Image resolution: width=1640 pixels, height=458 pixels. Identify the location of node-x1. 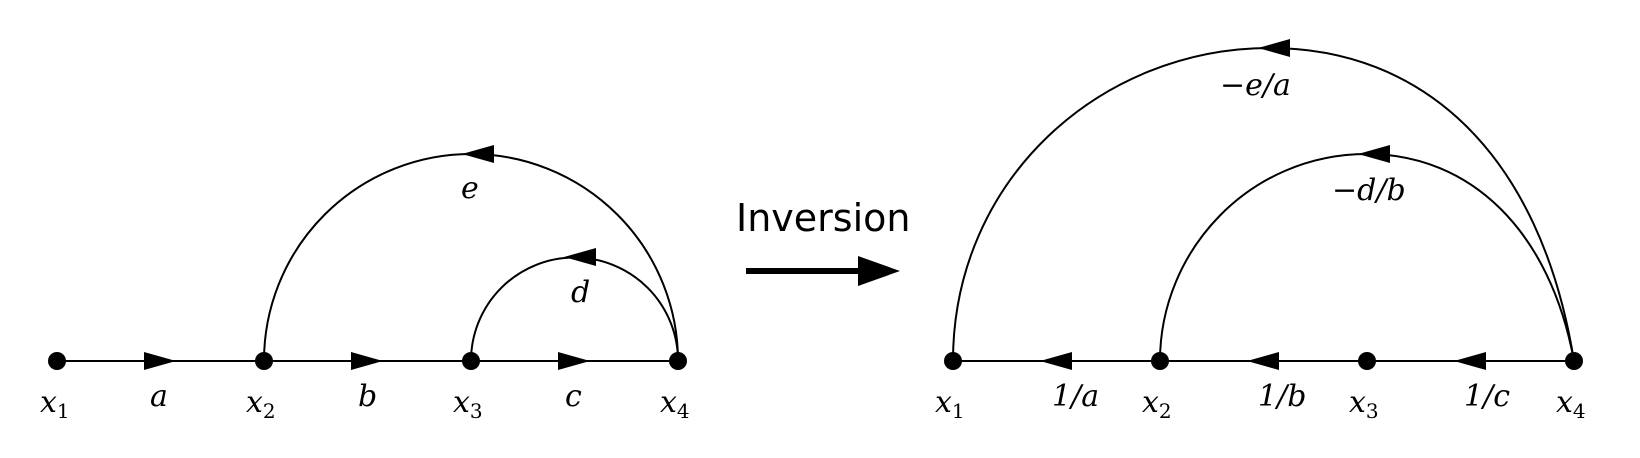
(57, 361).